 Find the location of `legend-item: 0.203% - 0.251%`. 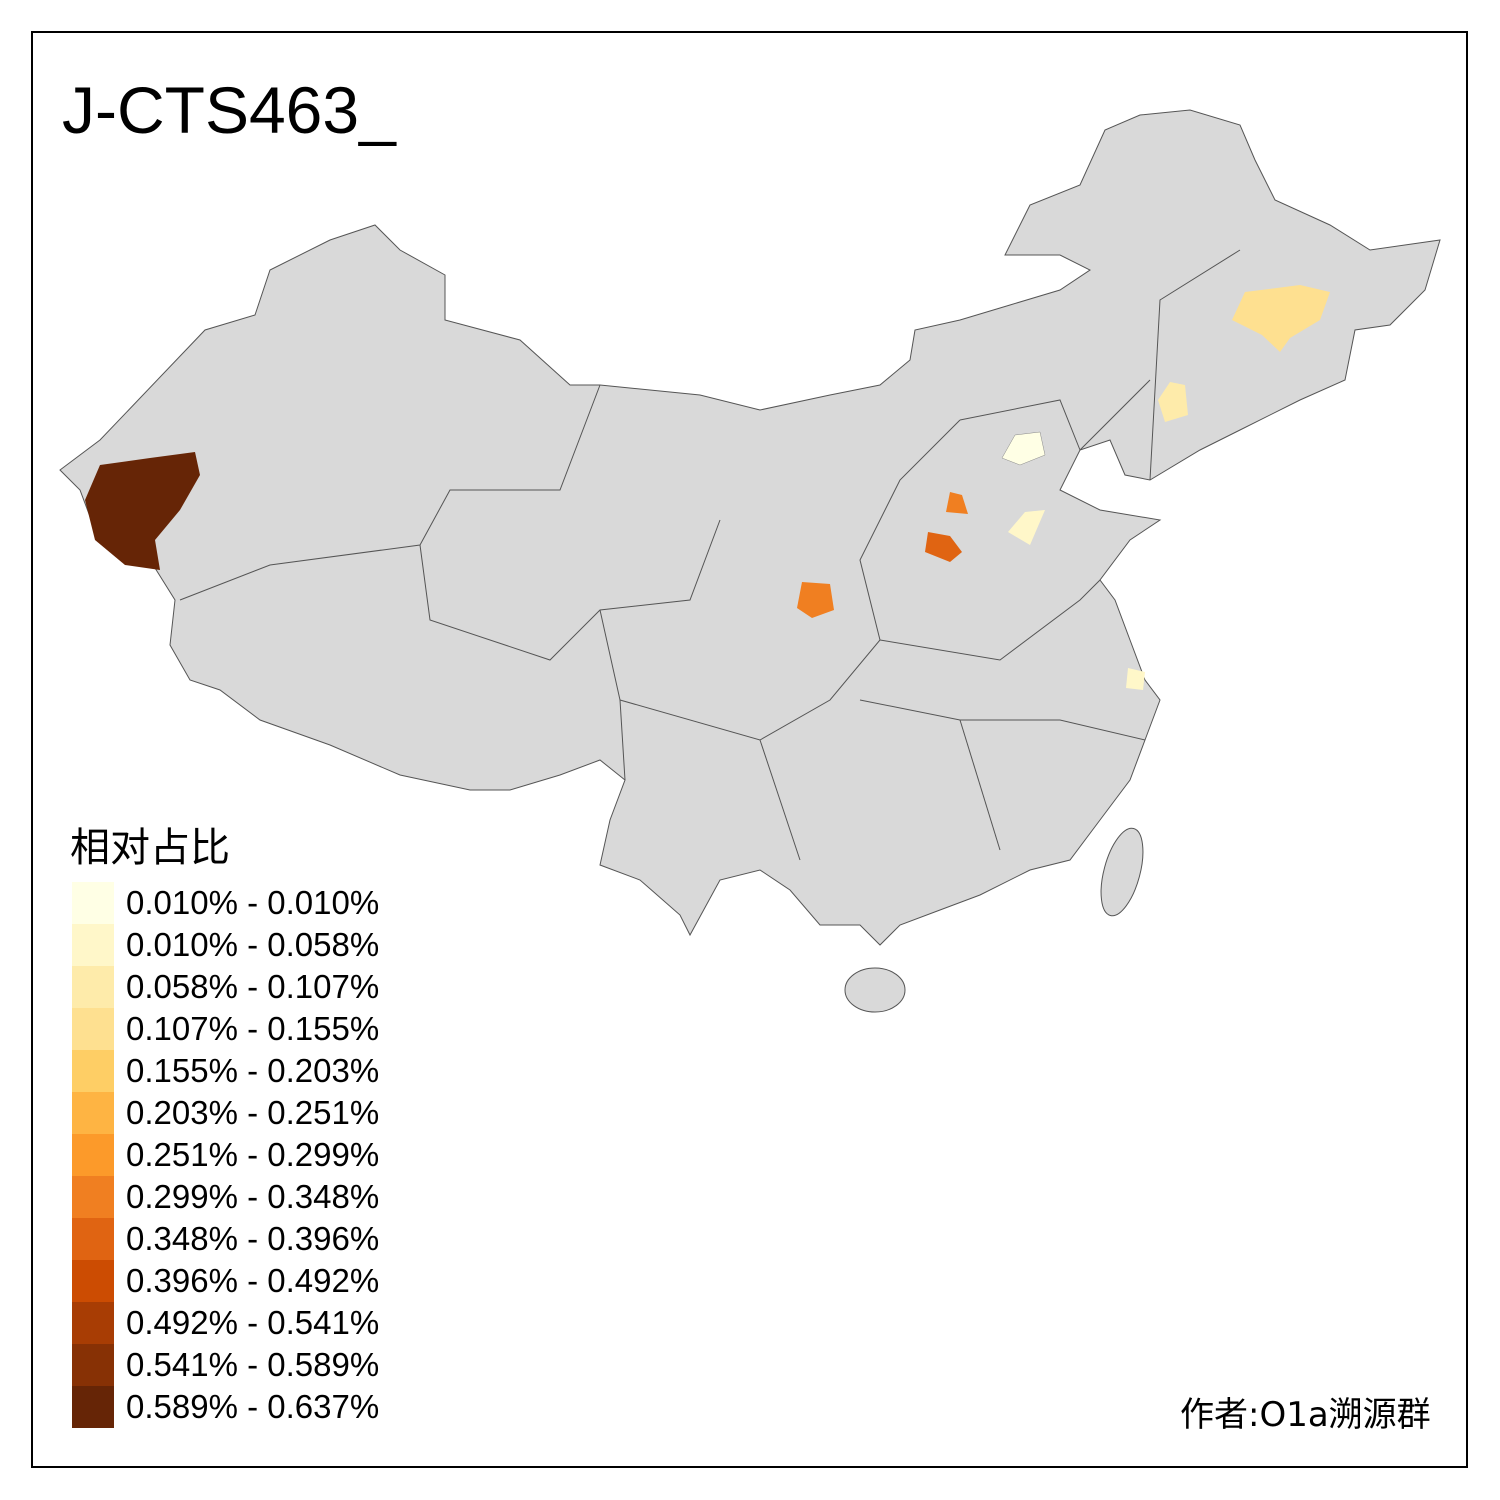

legend-item: 0.203% - 0.251% is located at coordinates (225, 1113).